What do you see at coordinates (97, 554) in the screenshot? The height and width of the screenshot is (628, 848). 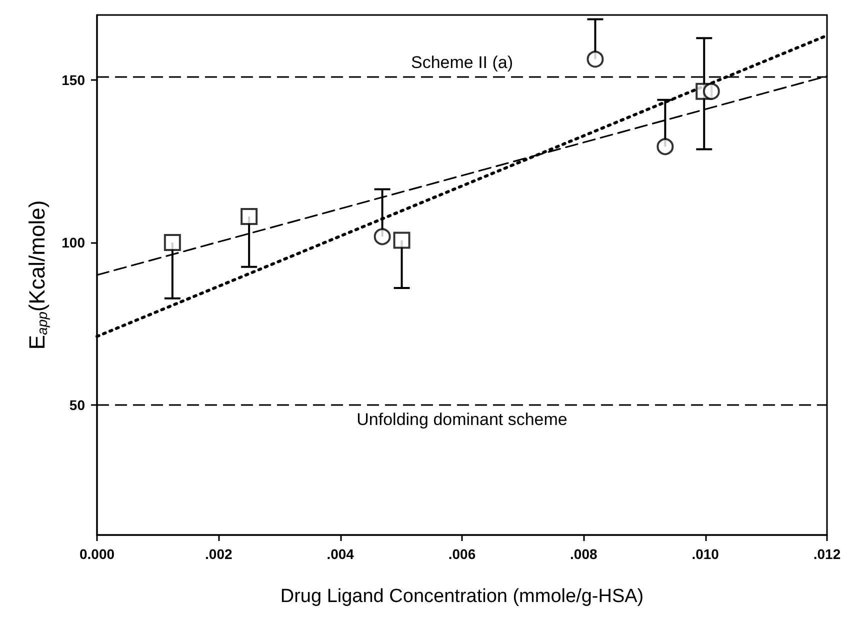 I see `x-tick-label: 0.000` at bounding box center [97, 554].